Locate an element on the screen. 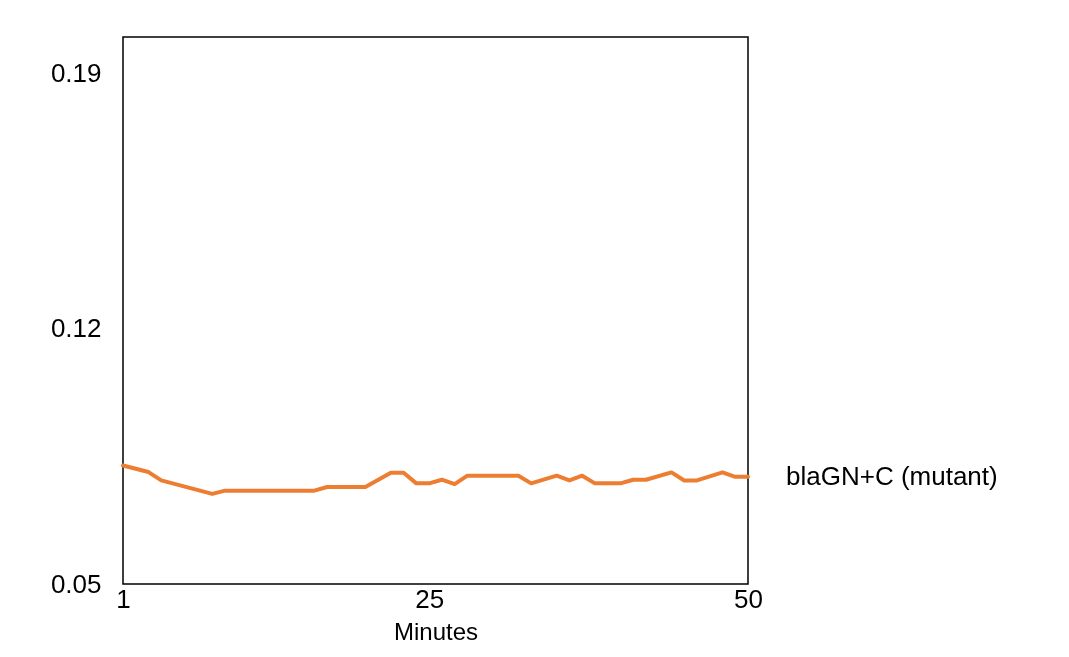 Image resolution: width=1069 pixels, height=657 pixels. series-label: blaGN+C (mutant) is located at coordinates (892, 475).